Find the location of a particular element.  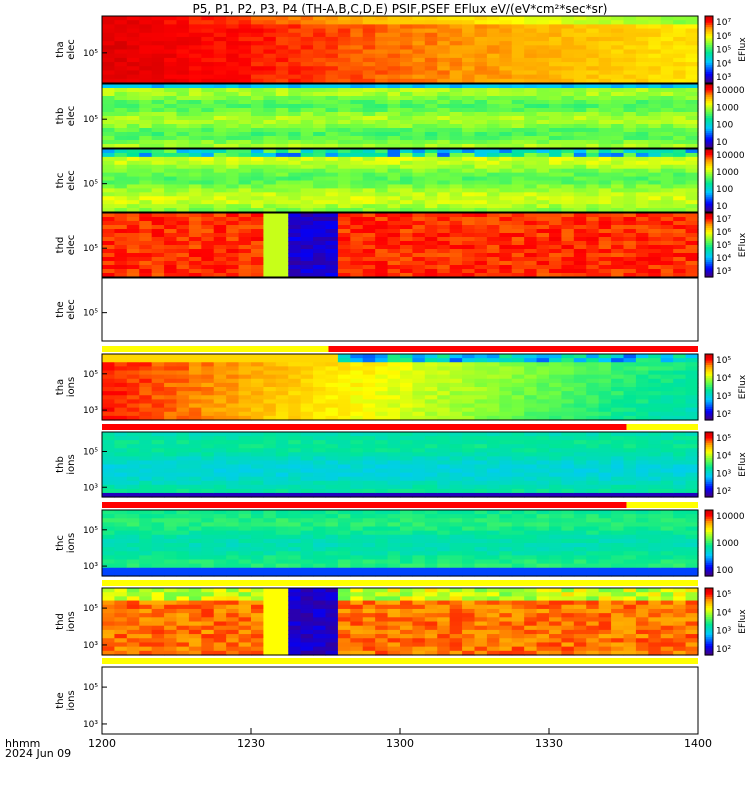

colorbar-frame is located at coordinates (709, 387).